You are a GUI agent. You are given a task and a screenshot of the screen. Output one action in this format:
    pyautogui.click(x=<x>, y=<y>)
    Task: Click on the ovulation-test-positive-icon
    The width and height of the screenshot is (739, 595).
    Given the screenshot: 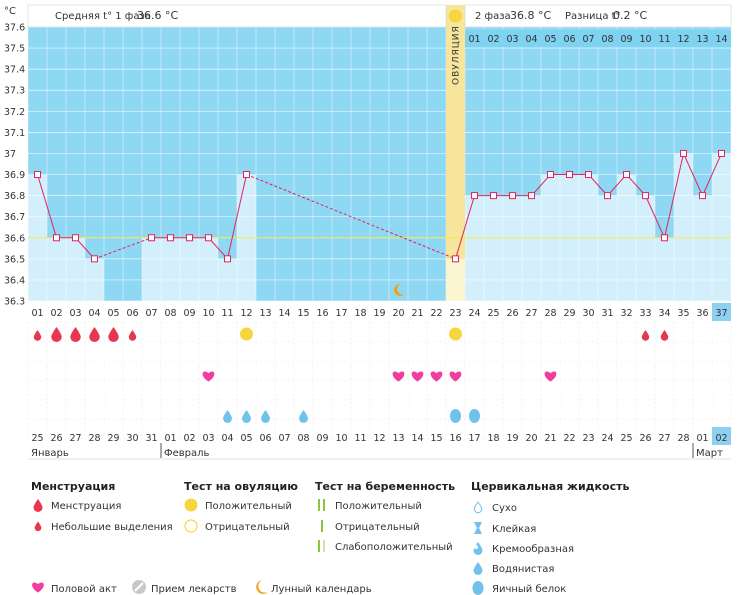 What is the action you would take?
    pyautogui.click(x=246, y=334)
    